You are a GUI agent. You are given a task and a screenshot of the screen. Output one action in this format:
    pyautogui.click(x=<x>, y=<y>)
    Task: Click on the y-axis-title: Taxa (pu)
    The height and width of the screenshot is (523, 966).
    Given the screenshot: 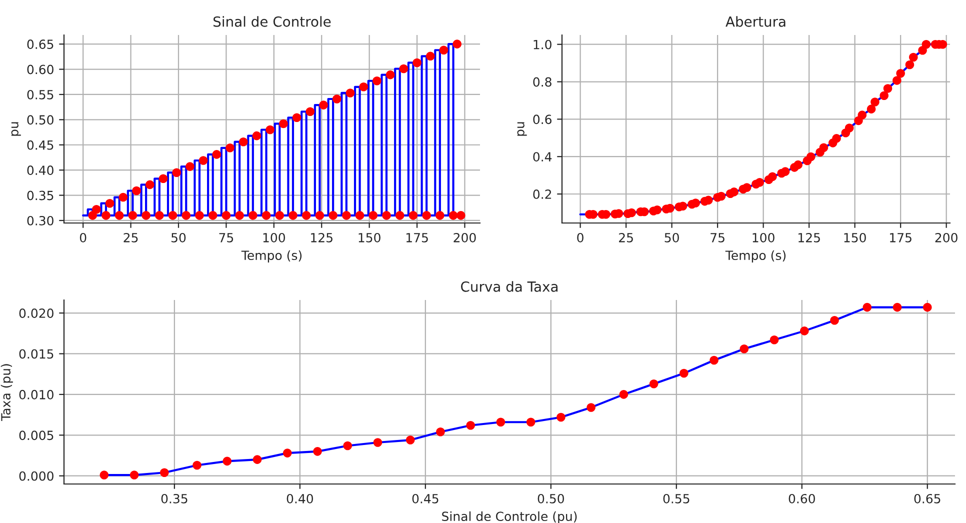 What is the action you would take?
    pyautogui.click(x=6, y=392)
    